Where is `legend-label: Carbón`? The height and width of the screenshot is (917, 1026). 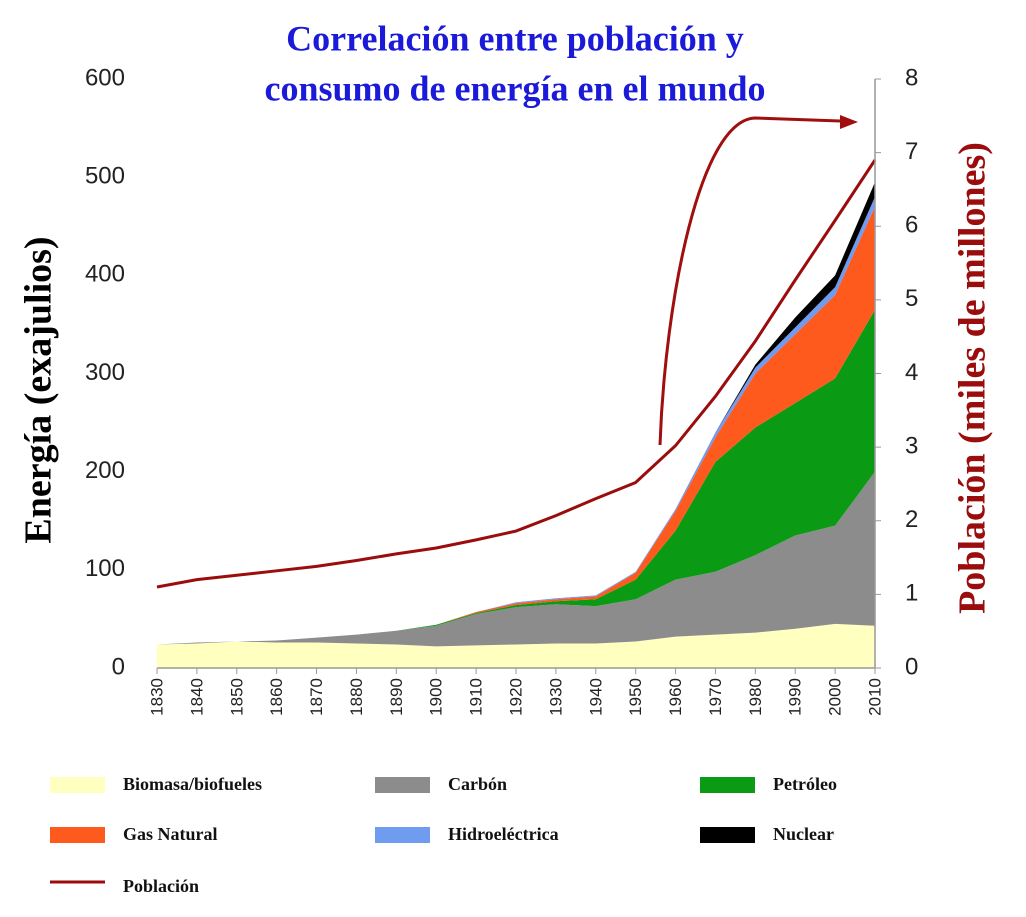
legend-label: Carbón is located at coordinates (477, 784).